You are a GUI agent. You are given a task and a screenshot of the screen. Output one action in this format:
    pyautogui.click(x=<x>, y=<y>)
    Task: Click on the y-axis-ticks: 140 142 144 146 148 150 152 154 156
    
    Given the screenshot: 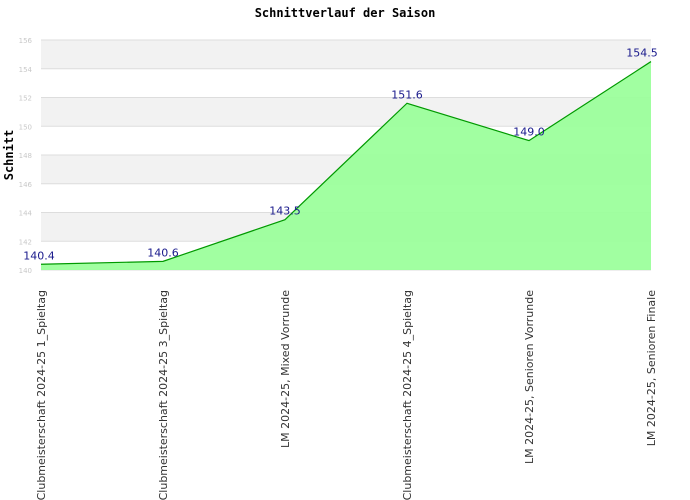 What is the action you would take?
    pyautogui.click(x=26, y=156)
    